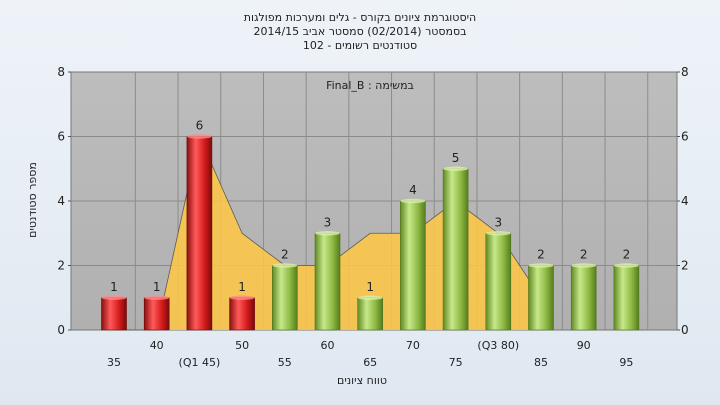 The image size is (720, 405). What do you see at coordinates (584, 345) in the screenshot?
I see `x-tick-label: 90` at bounding box center [584, 345].